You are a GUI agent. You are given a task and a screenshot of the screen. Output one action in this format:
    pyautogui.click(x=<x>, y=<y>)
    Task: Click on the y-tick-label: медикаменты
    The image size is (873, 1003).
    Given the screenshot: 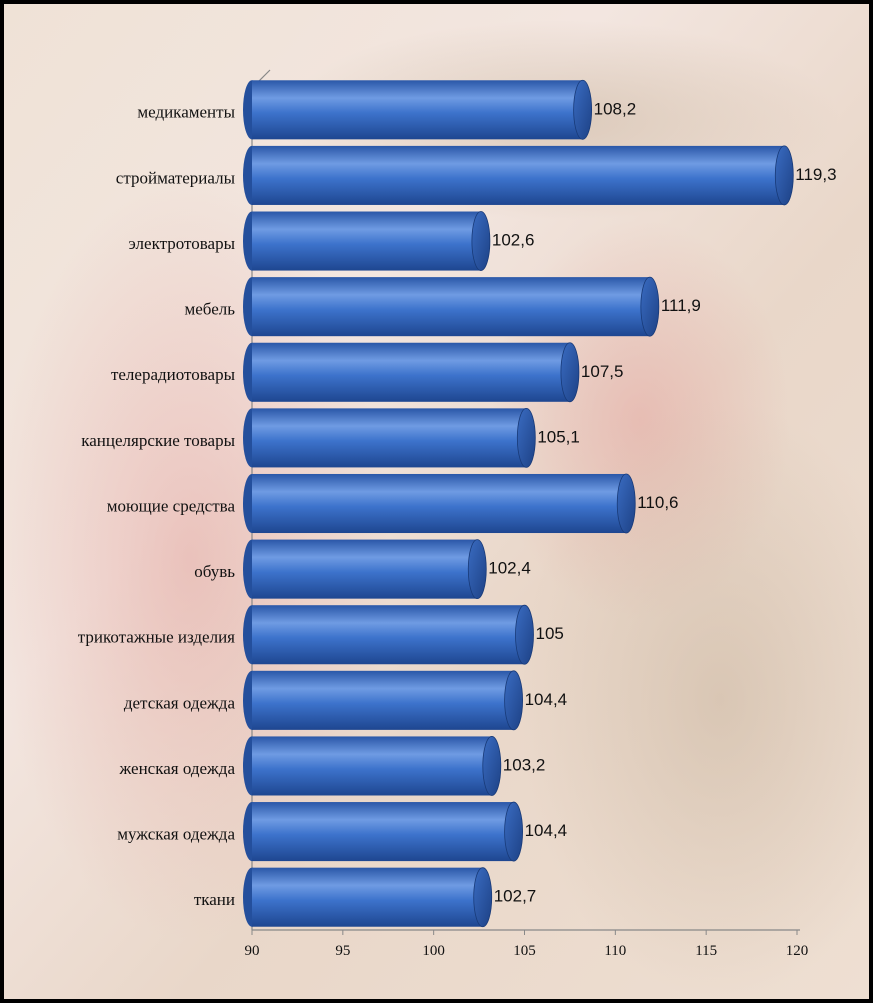 What is the action you would take?
    pyautogui.click(x=186, y=112)
    